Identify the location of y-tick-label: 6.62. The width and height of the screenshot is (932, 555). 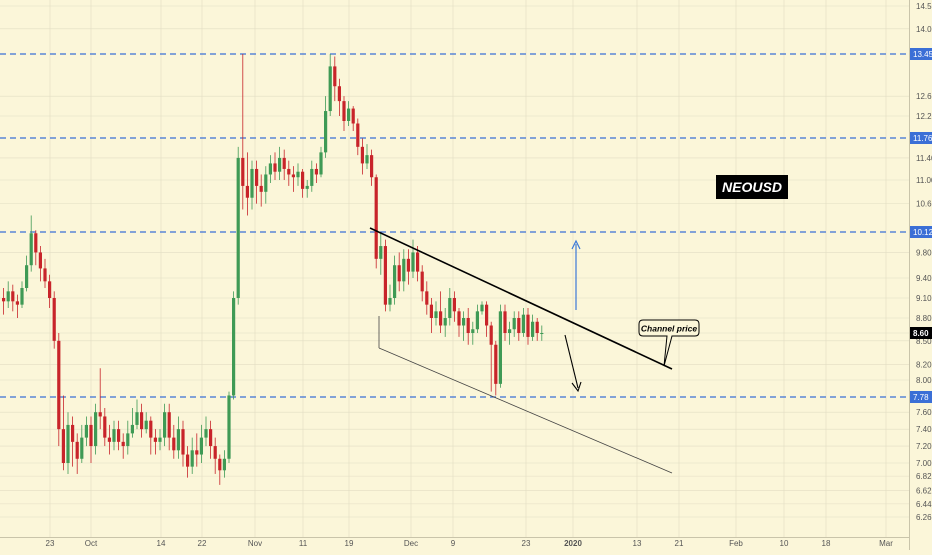
(924, 491).